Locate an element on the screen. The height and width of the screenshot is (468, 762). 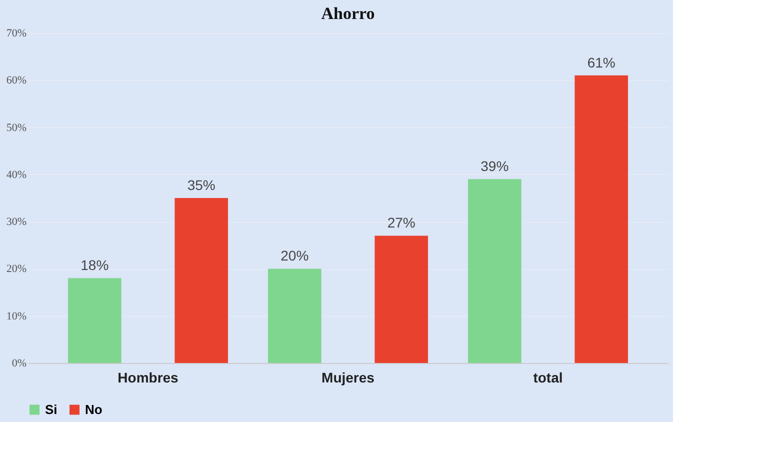
y-tick-label: 30% is located at coordinates (16, 222).